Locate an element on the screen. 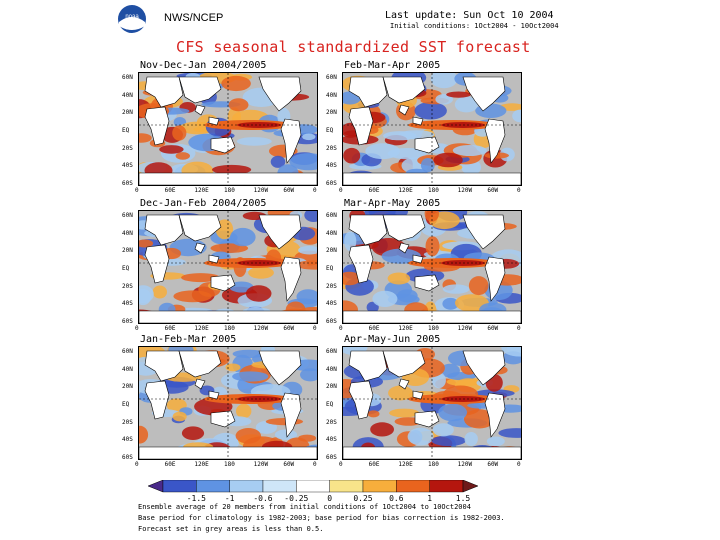 Image resolution: width=720 pixels, height=540 pixels. sst-map-fma is located at coordinates (432, 129).